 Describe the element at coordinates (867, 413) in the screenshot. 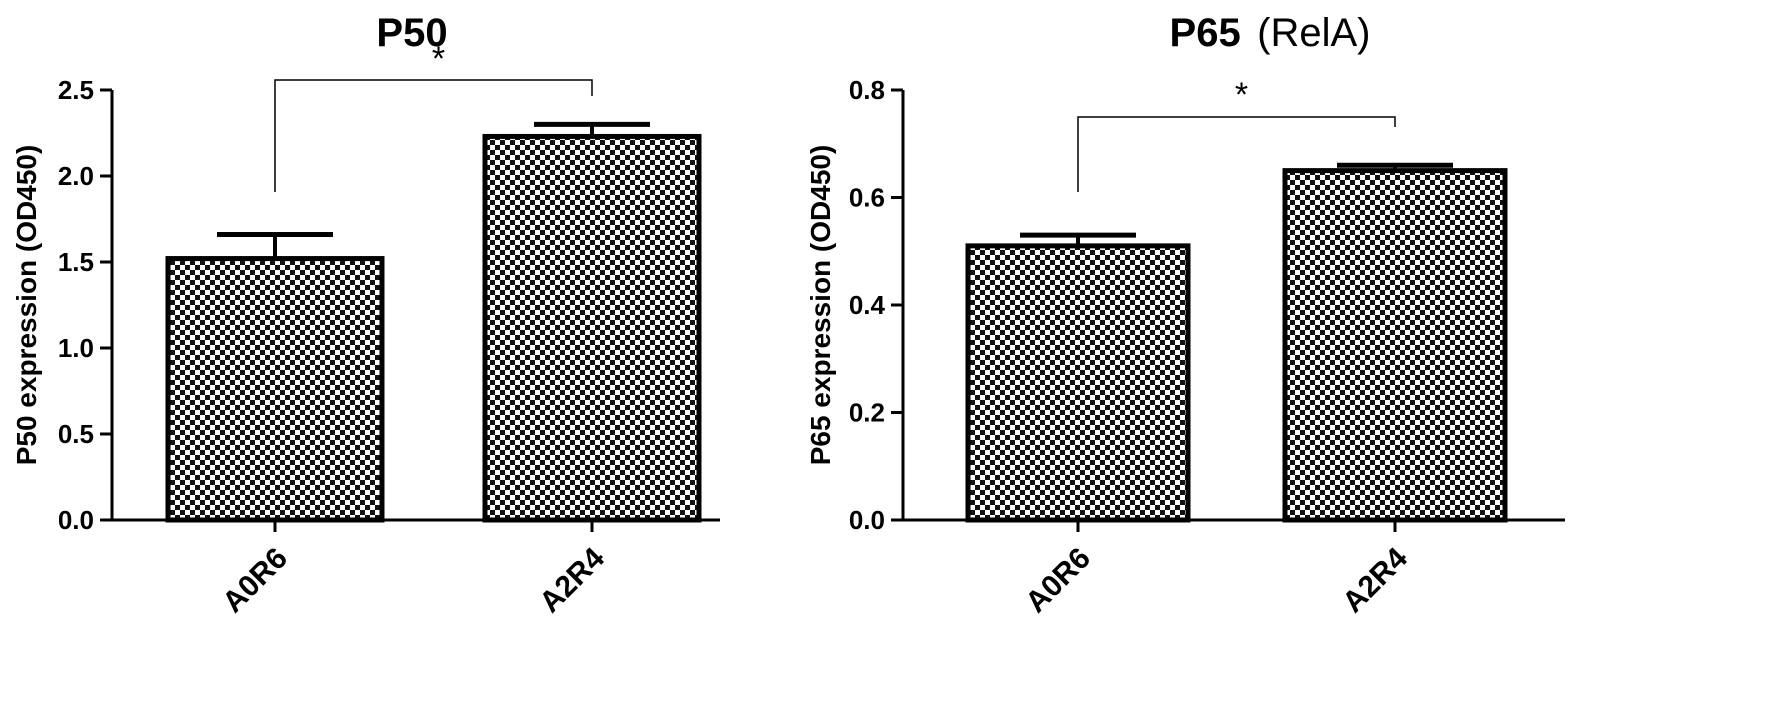

I see `y-tick-label: 0.2` at that location.